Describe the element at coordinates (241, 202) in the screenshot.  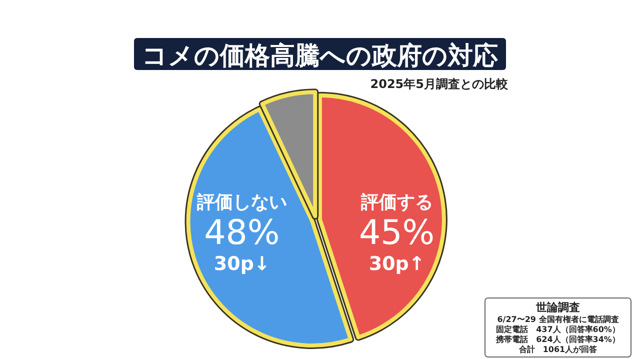
I see `slice-label: 評価しない` at that location.